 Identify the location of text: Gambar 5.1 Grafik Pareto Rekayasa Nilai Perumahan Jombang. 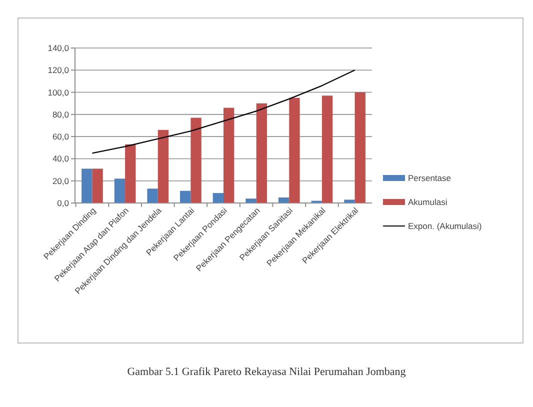
(266, 372).